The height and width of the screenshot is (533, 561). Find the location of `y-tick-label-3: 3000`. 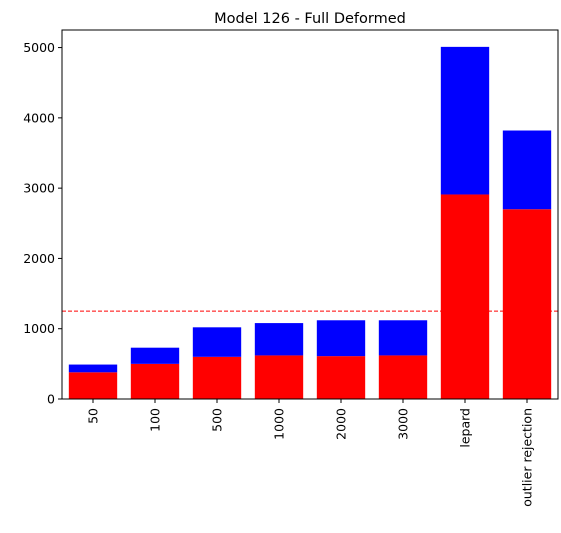

y-tick-label-3: 3000 is located at coordinates (39, 188).